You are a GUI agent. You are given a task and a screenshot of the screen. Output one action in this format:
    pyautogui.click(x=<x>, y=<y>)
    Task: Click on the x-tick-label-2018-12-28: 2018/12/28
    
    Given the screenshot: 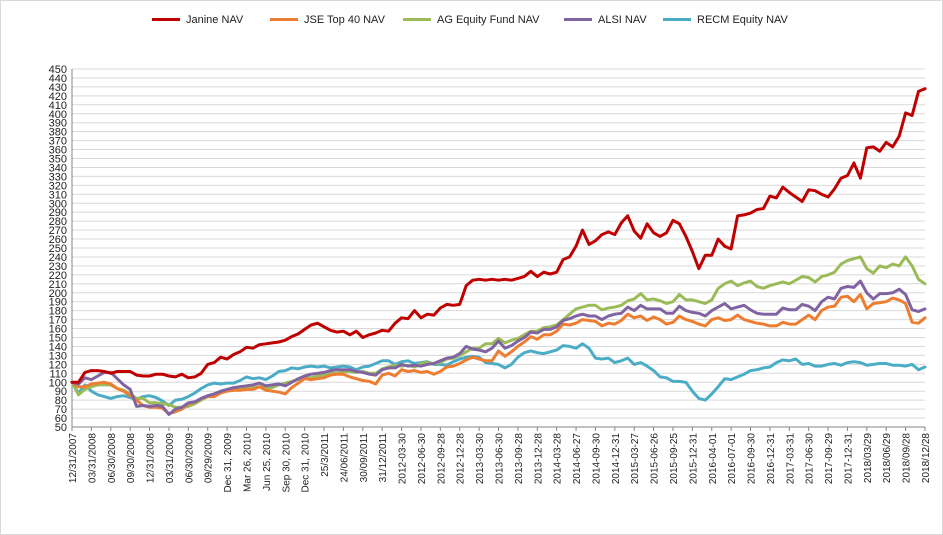 What is the action you would take?
    pyautogui.click(x=926, y=458)
    